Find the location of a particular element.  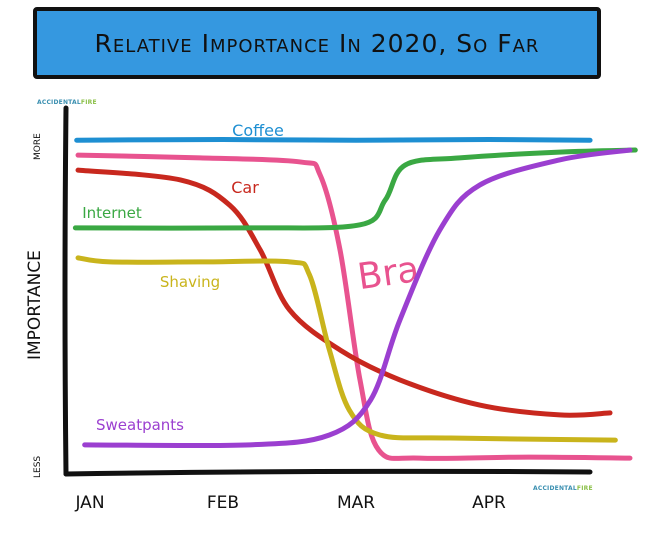

series-label-shaving: Shaving is located at coordinates (190, 282).